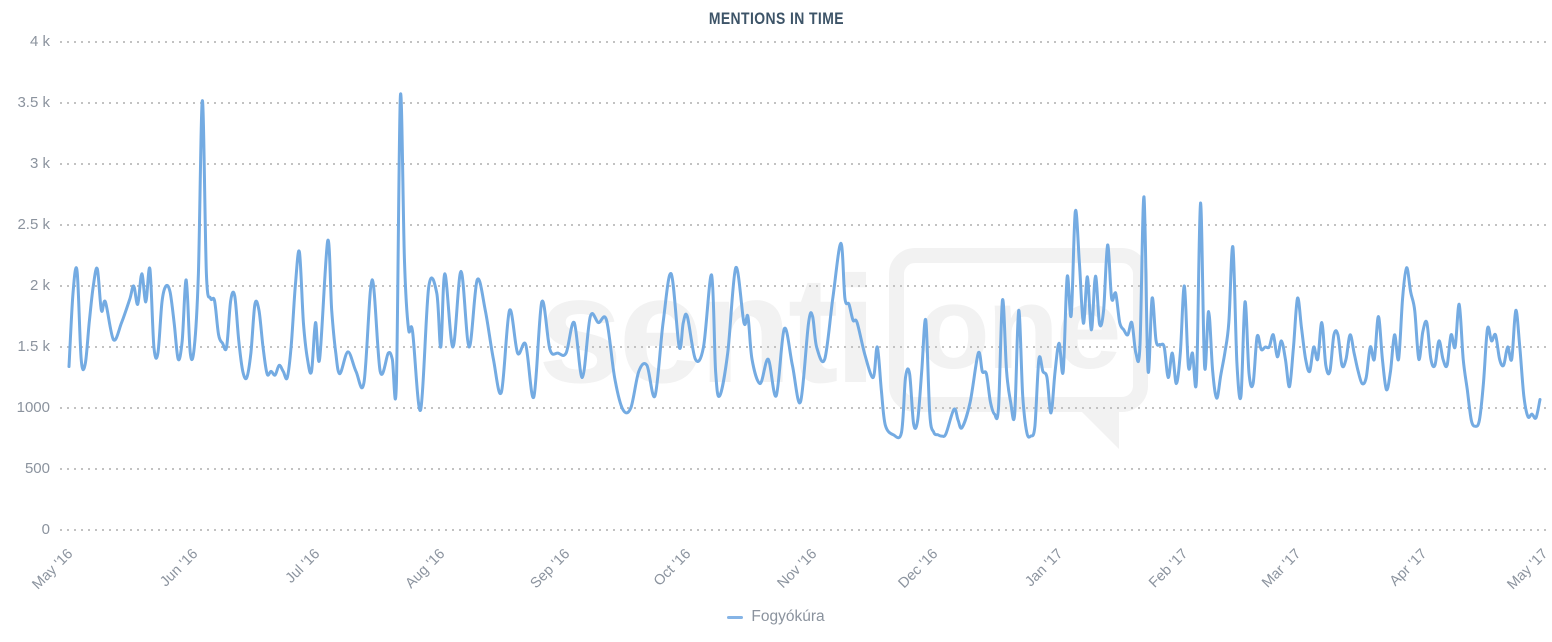 This screenshot has height=642, width=1552. What do you see at coordinates (33, 224) in the screenshot?
I see `y-axis-label: 2.5 k` at bounding box center [33, 224].